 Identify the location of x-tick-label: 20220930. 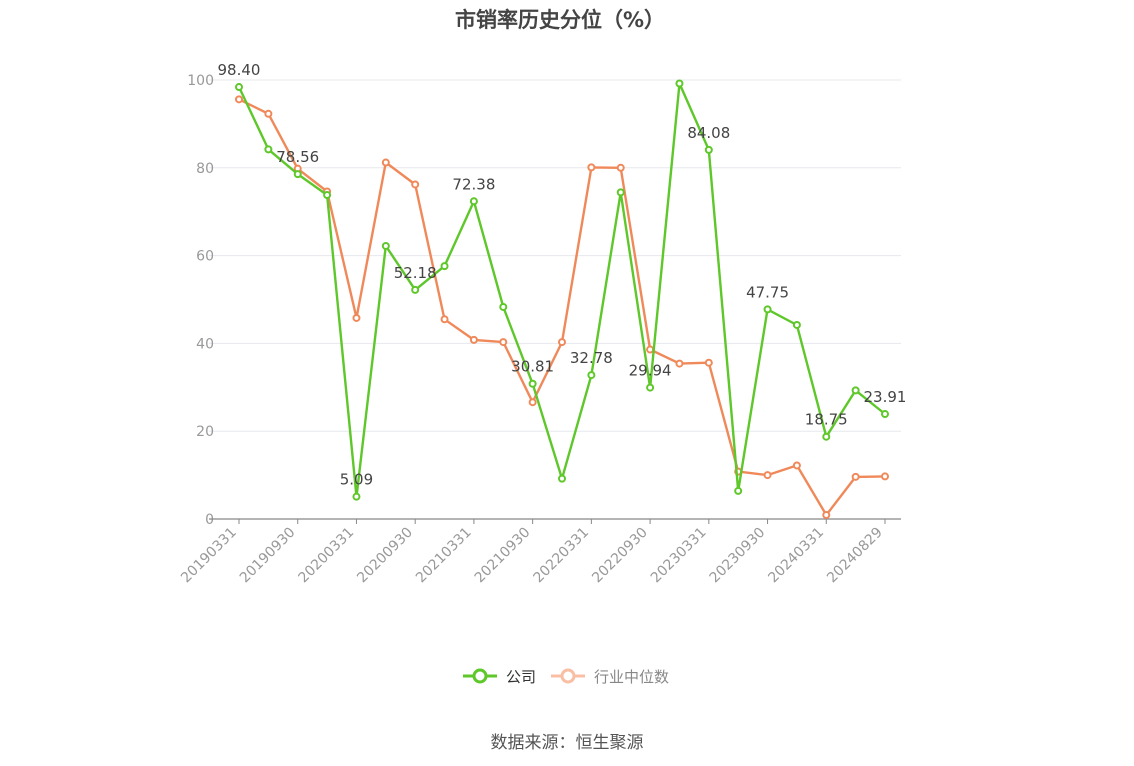
(620, 556).